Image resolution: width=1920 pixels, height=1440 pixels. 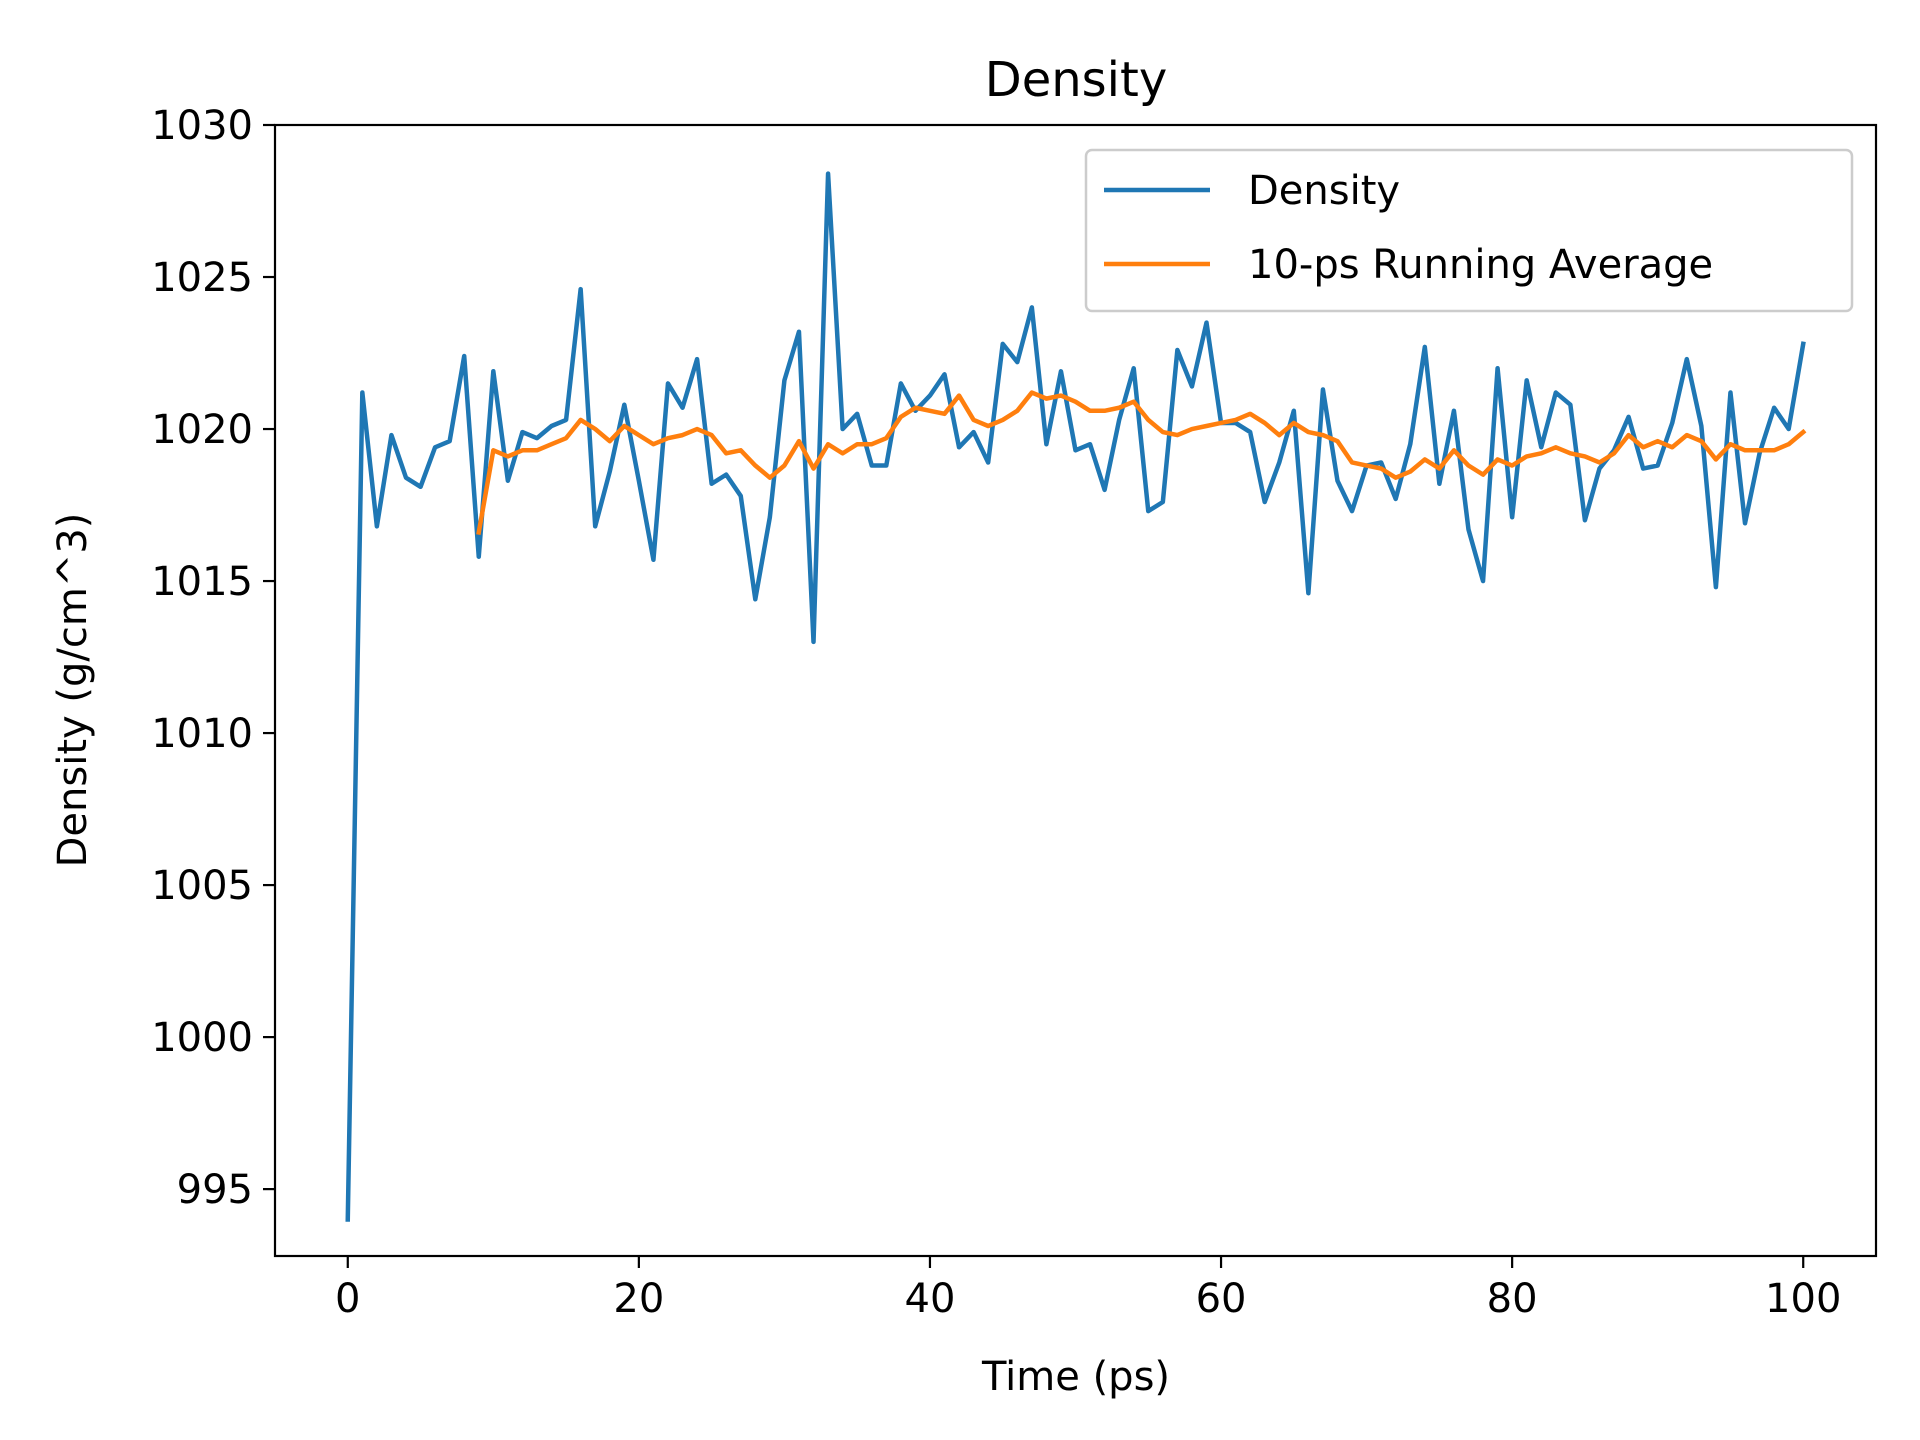 What do you see at coordinates (73, 690) in the screenshot?
I see `y-axis-label: Density (g/cm^3)` at bounding box center [73, 690].